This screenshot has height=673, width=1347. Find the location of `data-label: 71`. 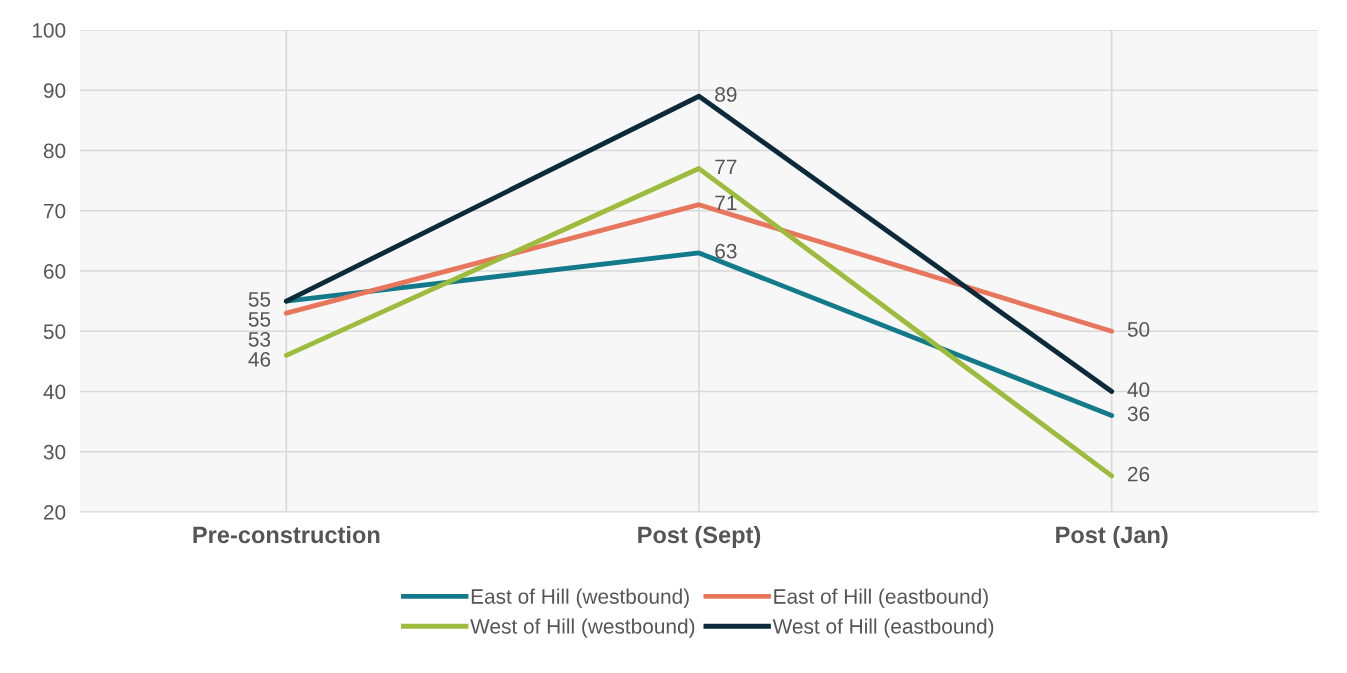

data-label: 71 is located at coordinates (726, 203).